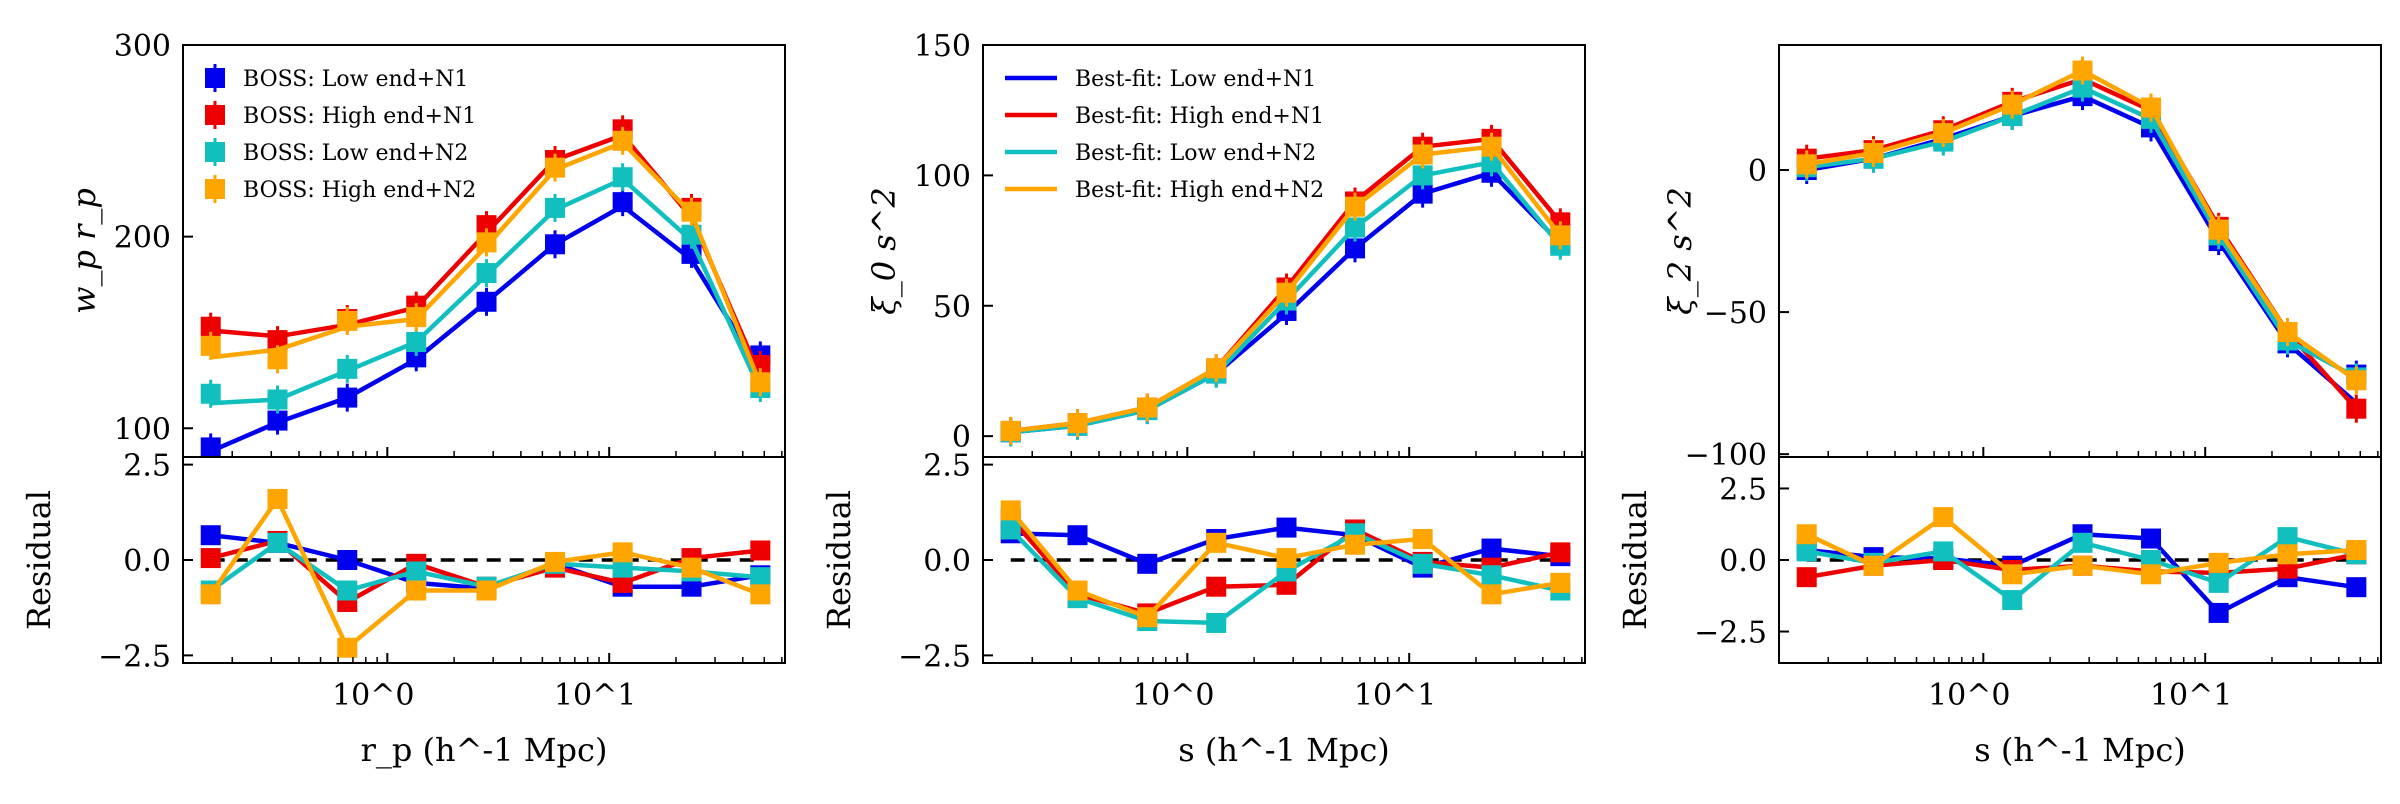 This screenshot has height=804, width=2400. I want to click on ylabel: w_p r_p, so click(84, 251).